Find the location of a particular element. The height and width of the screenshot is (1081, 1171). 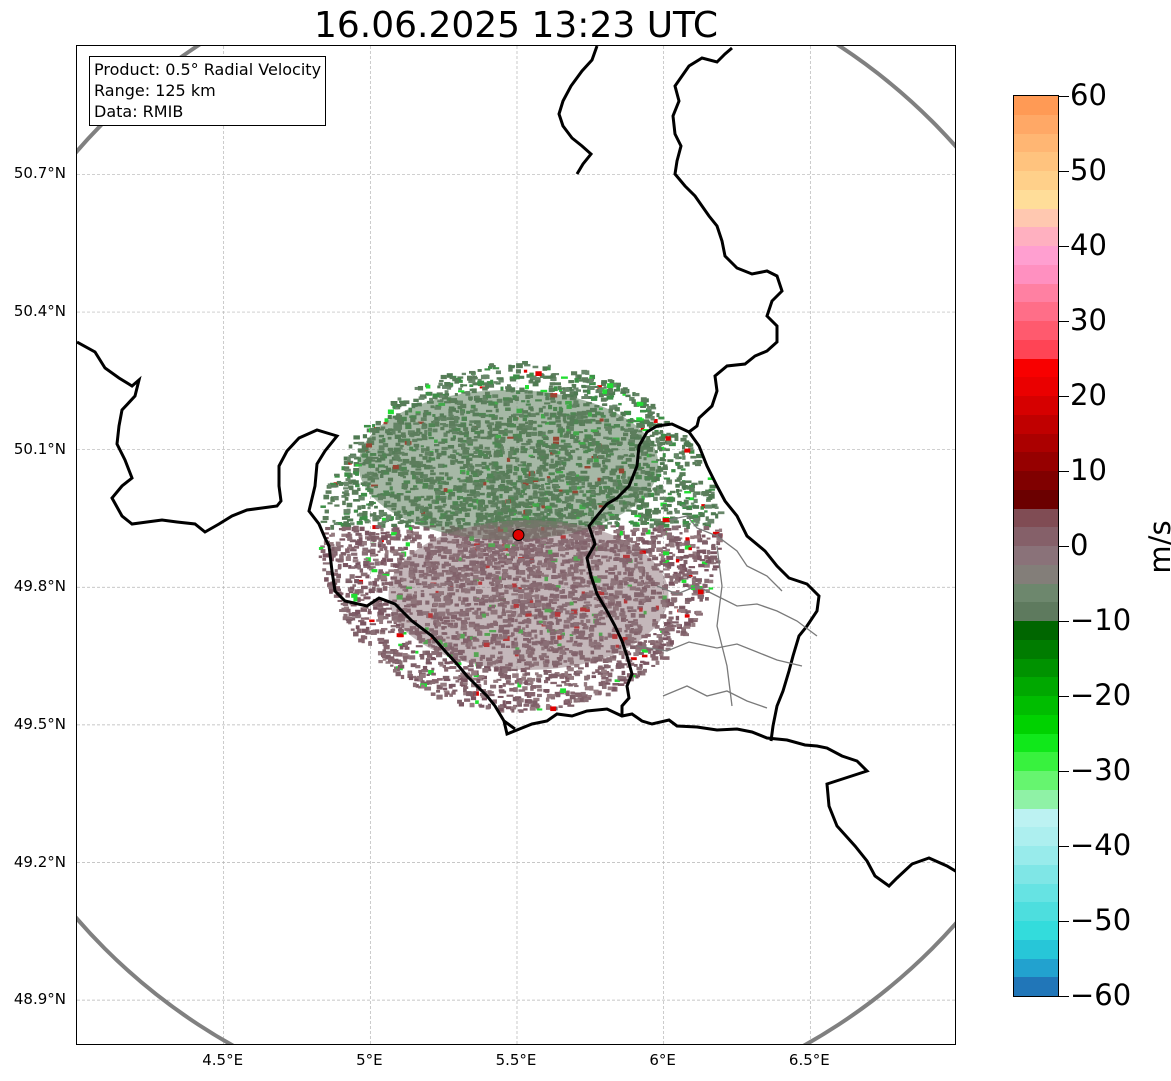

border-east-lux is located at coordinates (684, 381).